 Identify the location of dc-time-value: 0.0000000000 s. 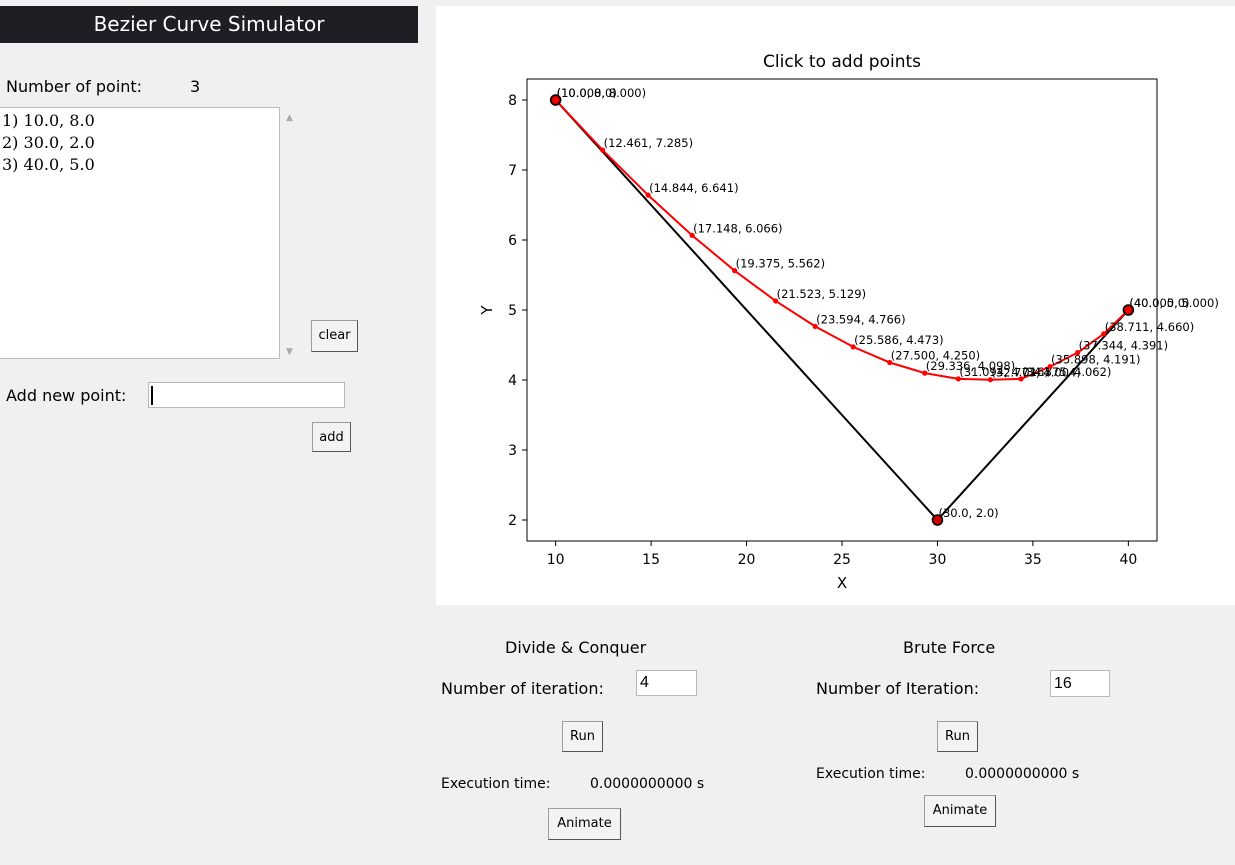
(647, 784).